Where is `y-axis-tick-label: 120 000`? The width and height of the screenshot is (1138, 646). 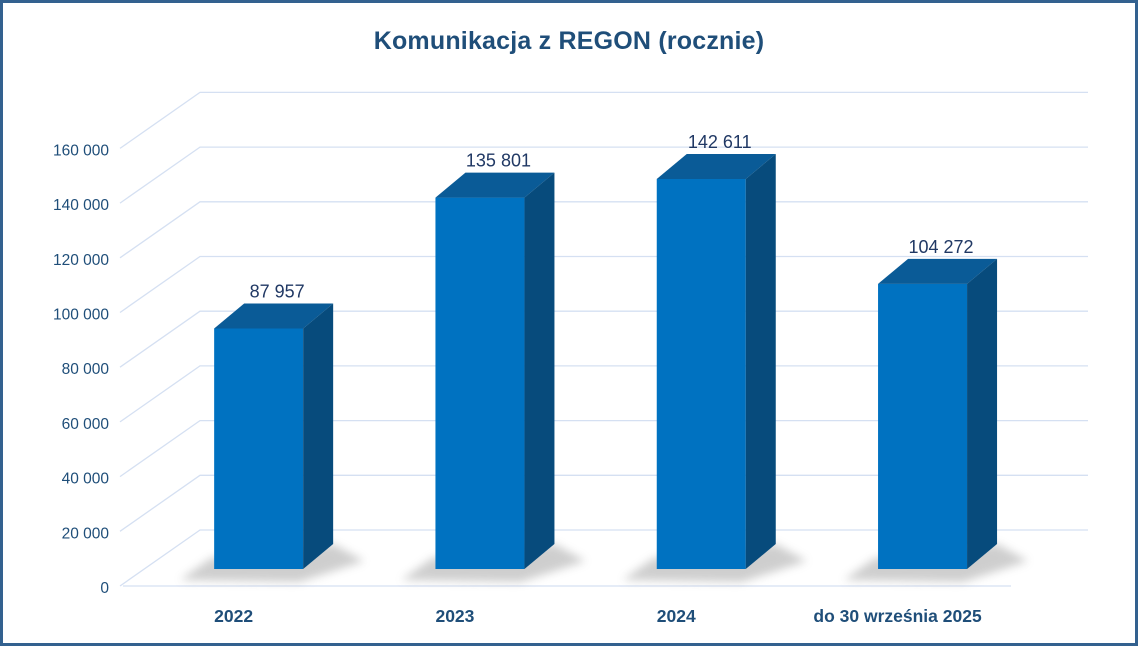
y-axis-tick-label: 120 000 is located at coordinates (81, 260).